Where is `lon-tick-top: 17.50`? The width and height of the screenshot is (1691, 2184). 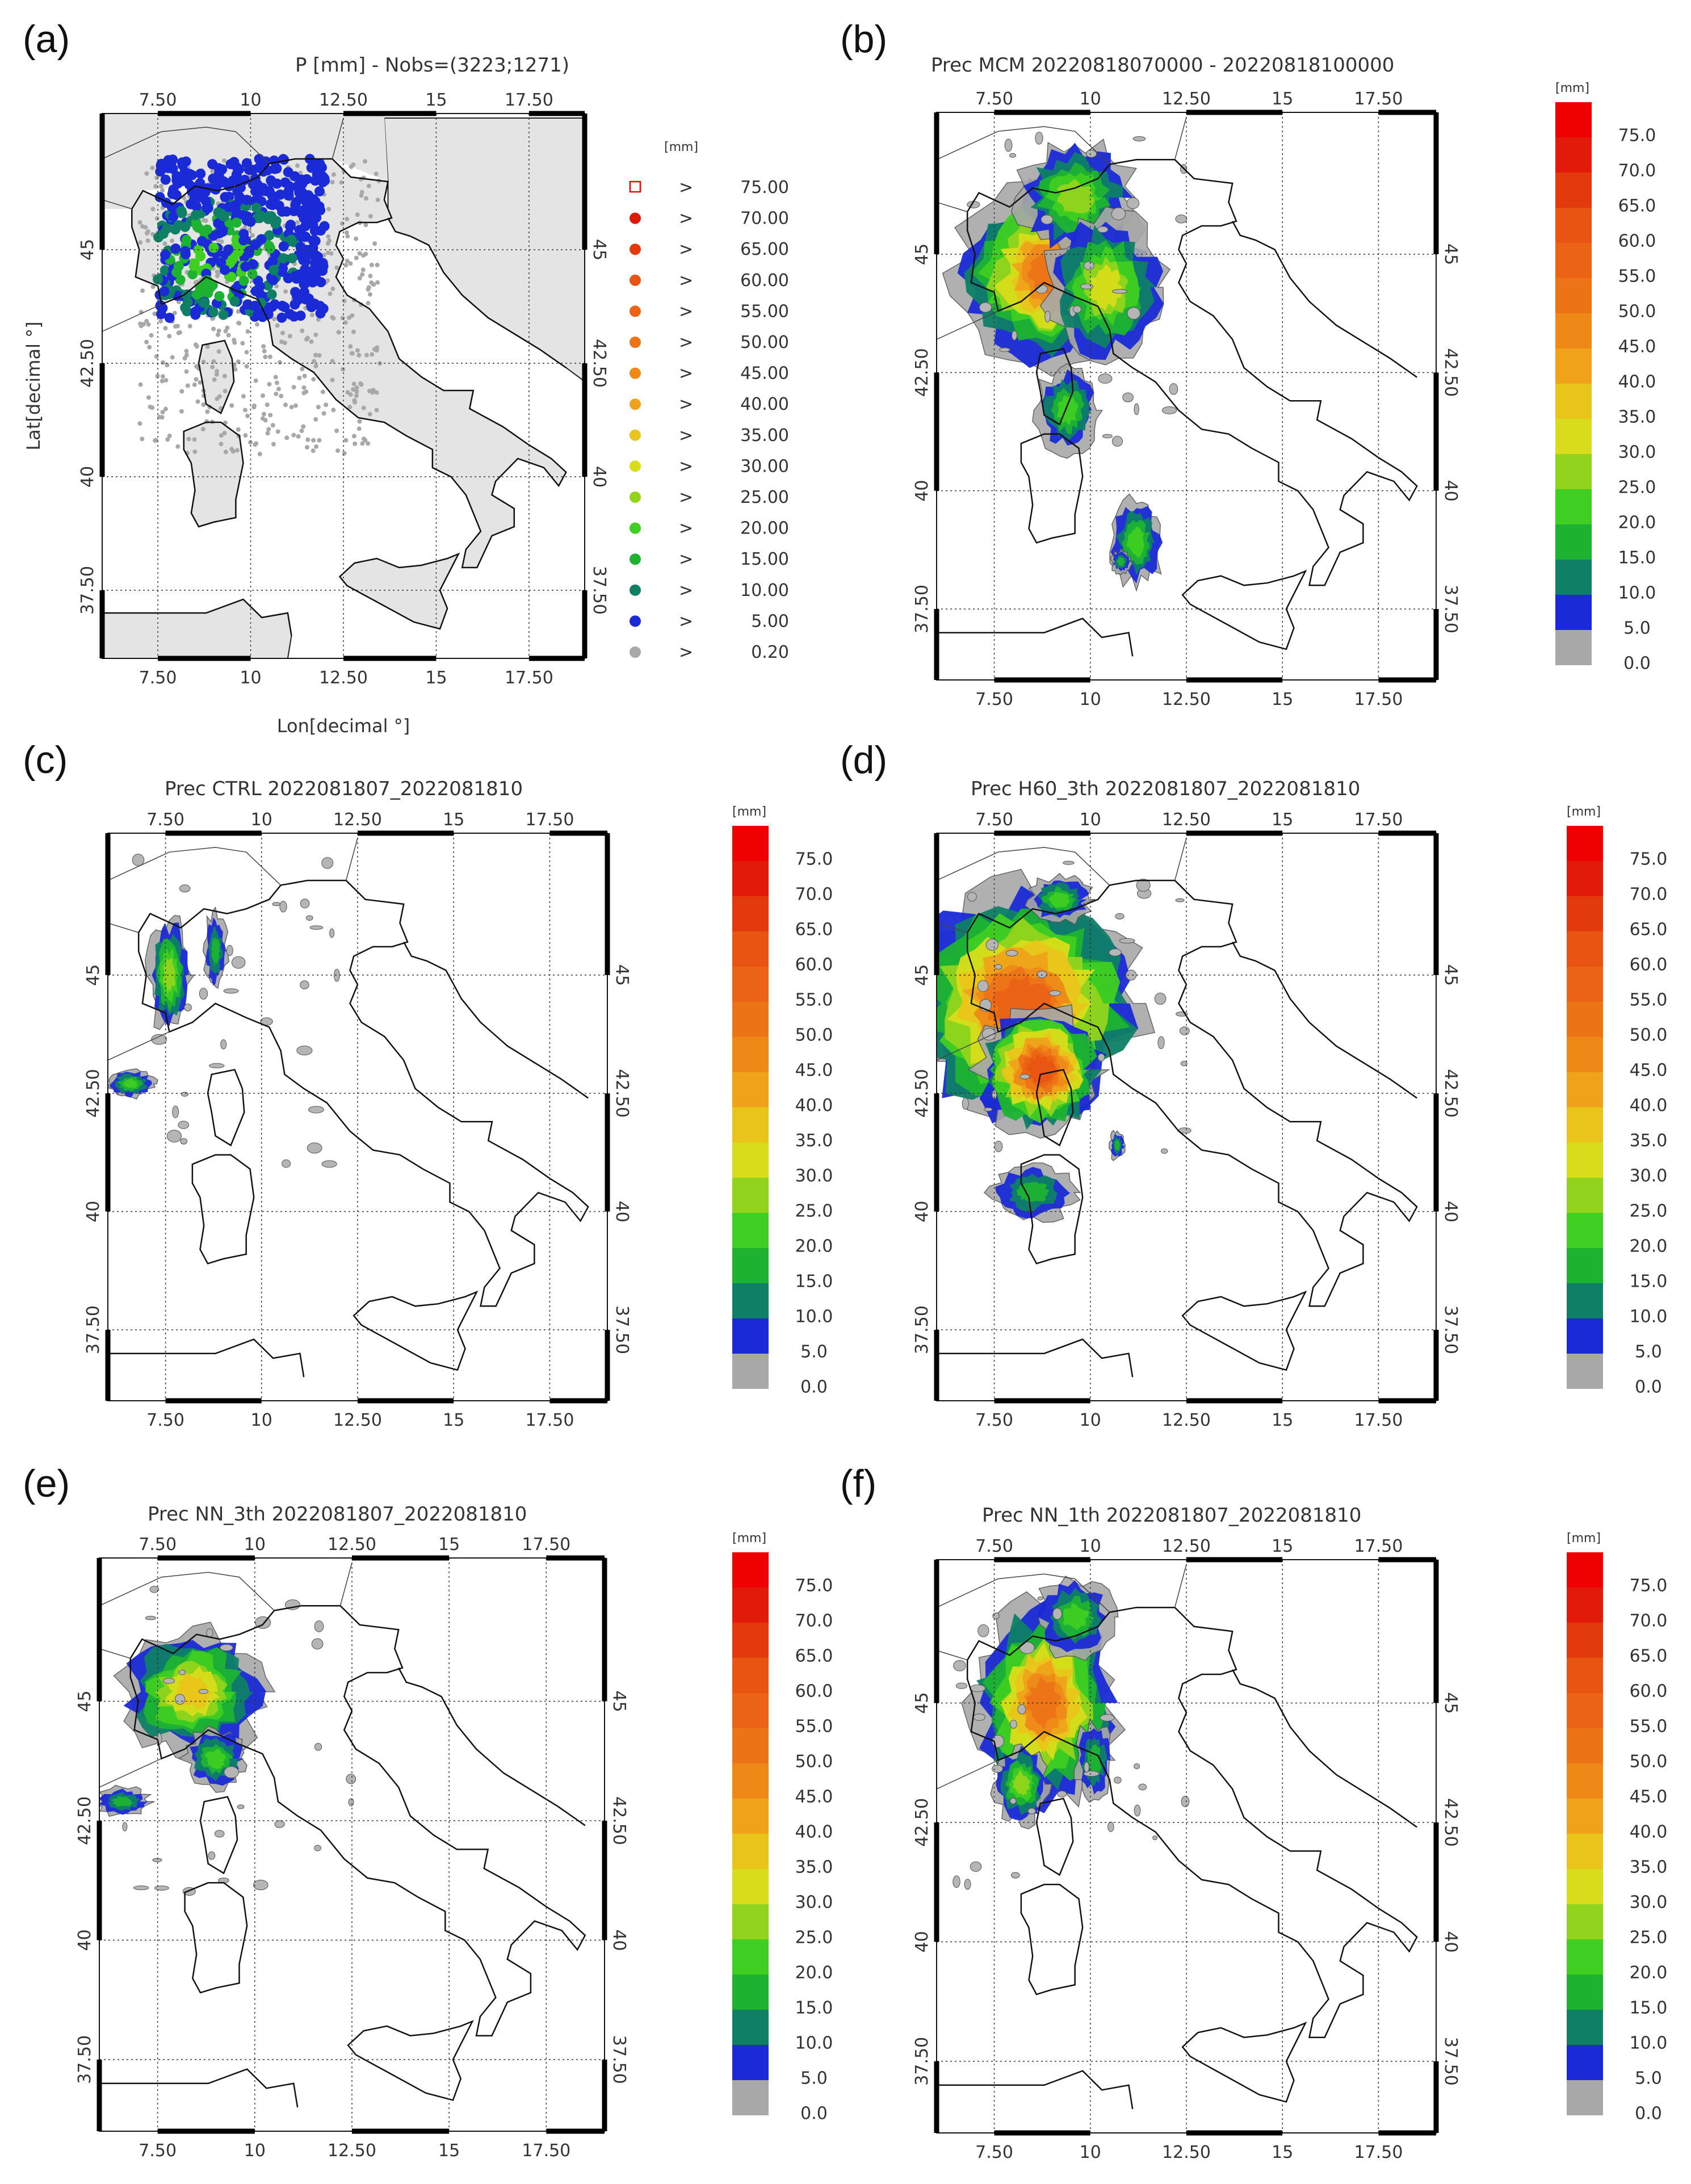
lon-tick-top: 17.50 is located at coordinates (1378, 1546).